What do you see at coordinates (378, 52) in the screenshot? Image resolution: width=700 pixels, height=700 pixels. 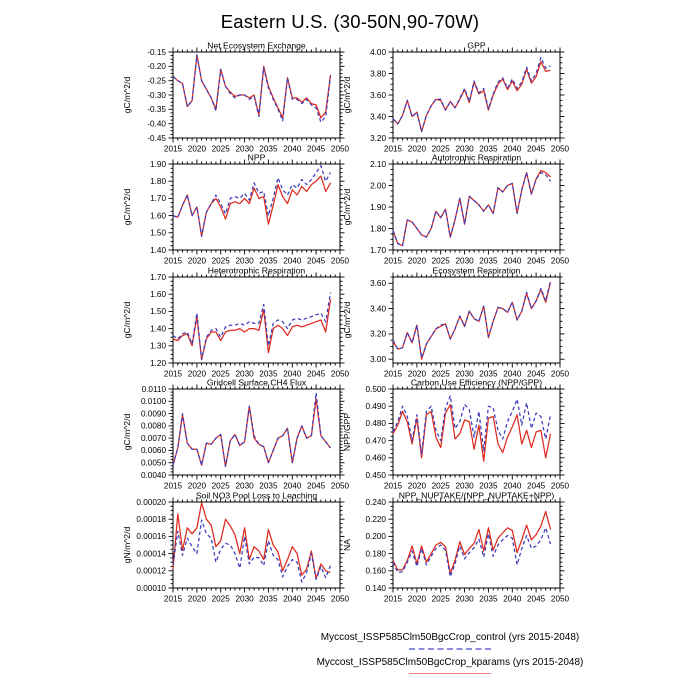 I see `svg-text: 4.00` at bounding box center [378, 52].